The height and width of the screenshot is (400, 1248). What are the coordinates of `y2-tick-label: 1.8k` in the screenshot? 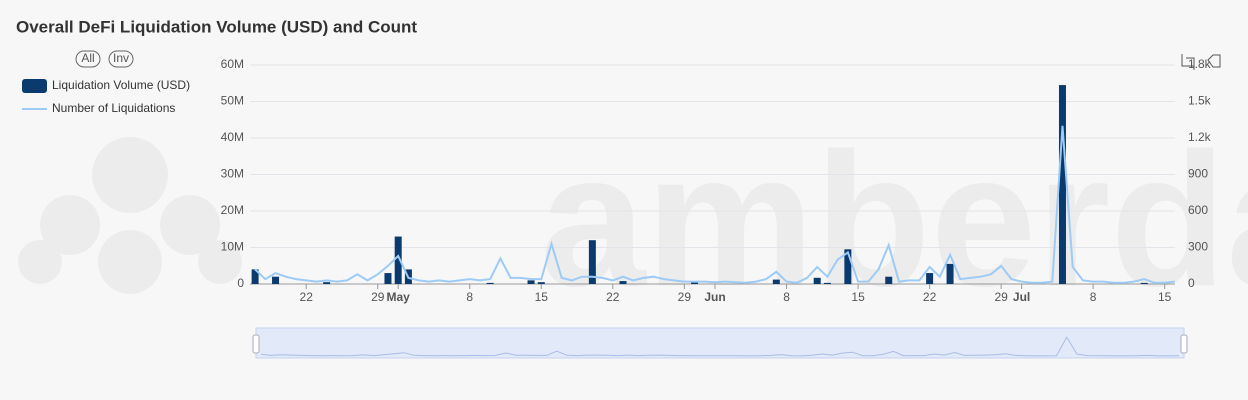 It's located at (1200, 64).